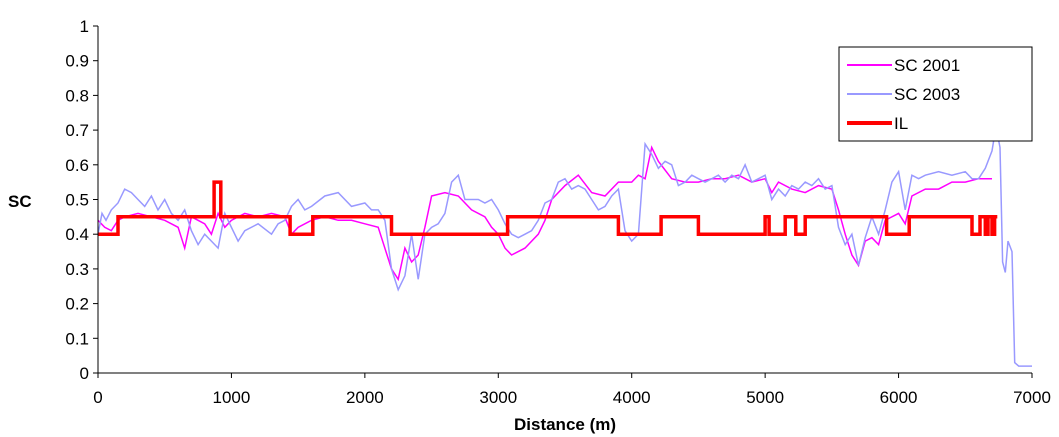 The height and width of the screenshot is (437, 1059). I want to click on y-tick-label: 0, so click(84, 373).